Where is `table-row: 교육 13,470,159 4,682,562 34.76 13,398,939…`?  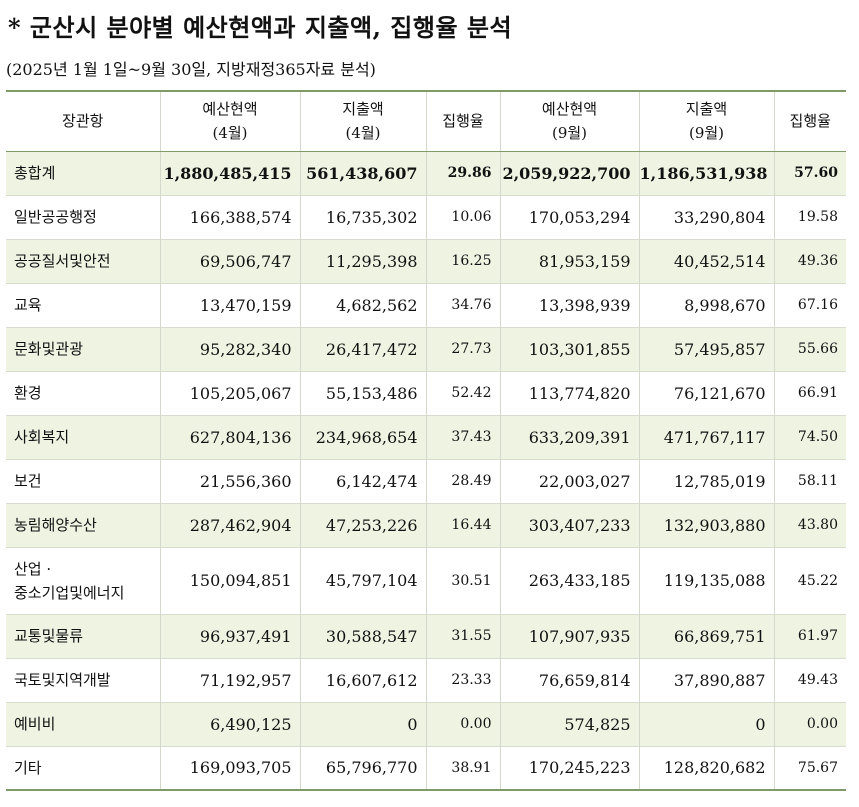 table-row: 교육 13,470,159 4,682,562 34.76 13,398,939… is located at coordinates (426, 305).